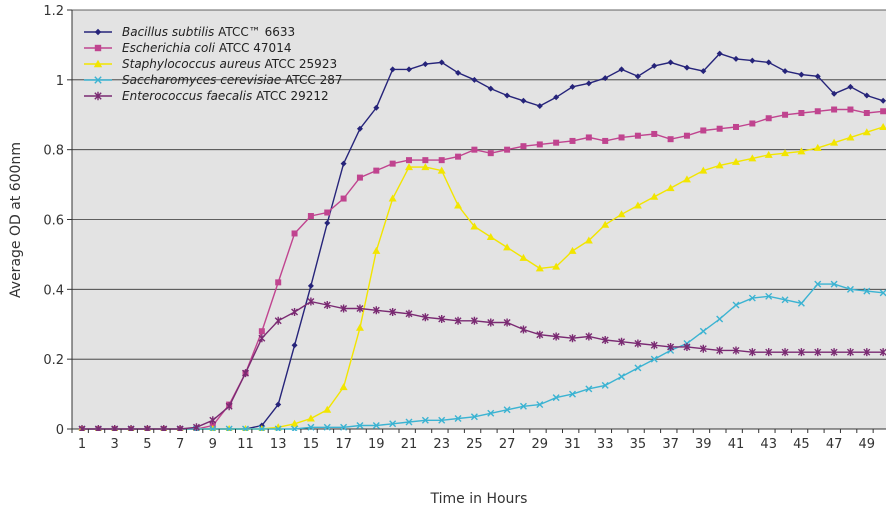  I want to click on legend-label: Bacillus subtilis ATCC™ 6633, so click(208, 32).